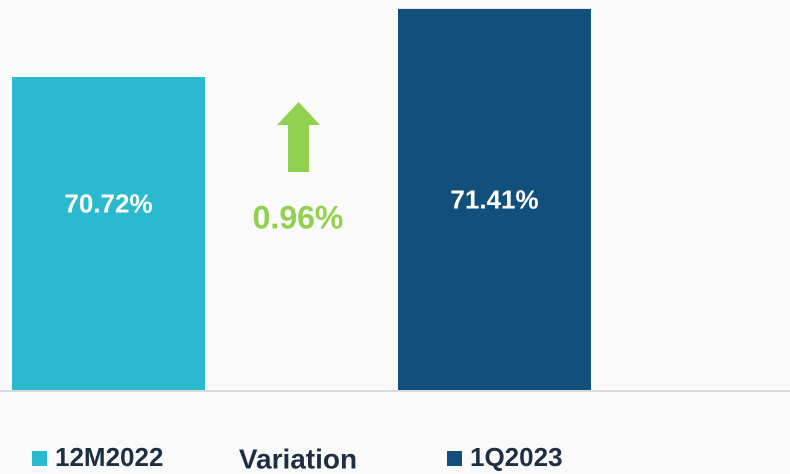  I want to click on up-arrow, so click(298, 137).